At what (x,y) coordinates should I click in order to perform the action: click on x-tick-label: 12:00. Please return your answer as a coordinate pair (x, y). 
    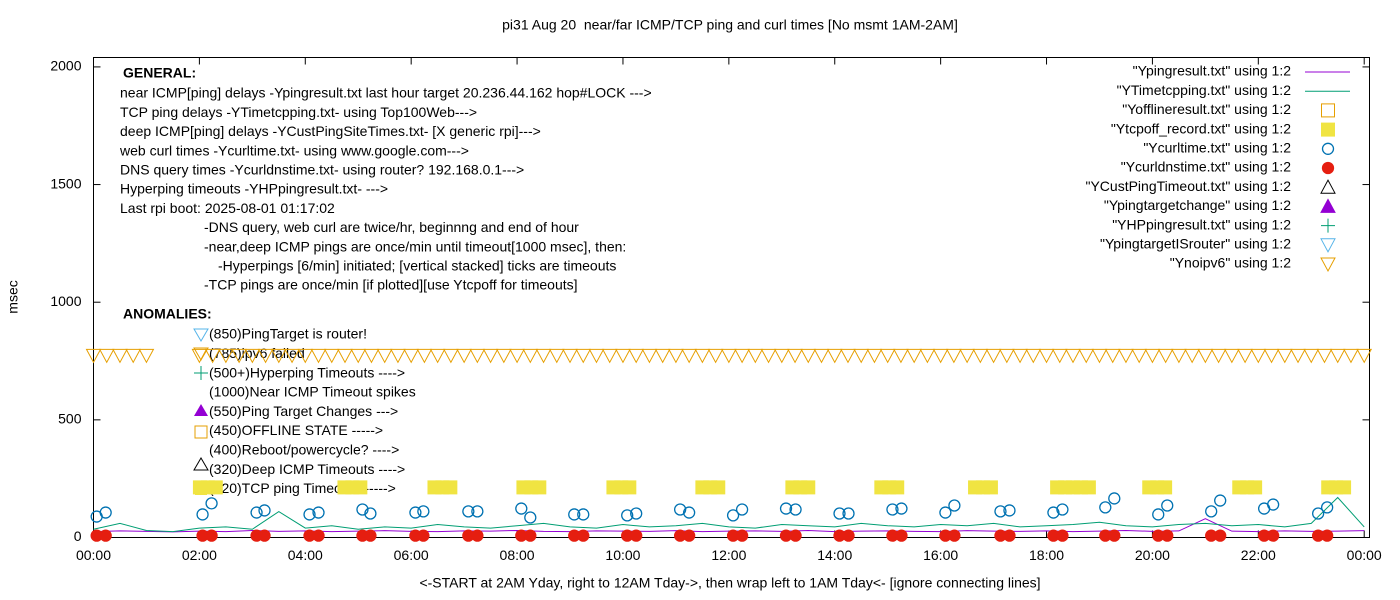
    Looking at the image, I should click on (728, 555).